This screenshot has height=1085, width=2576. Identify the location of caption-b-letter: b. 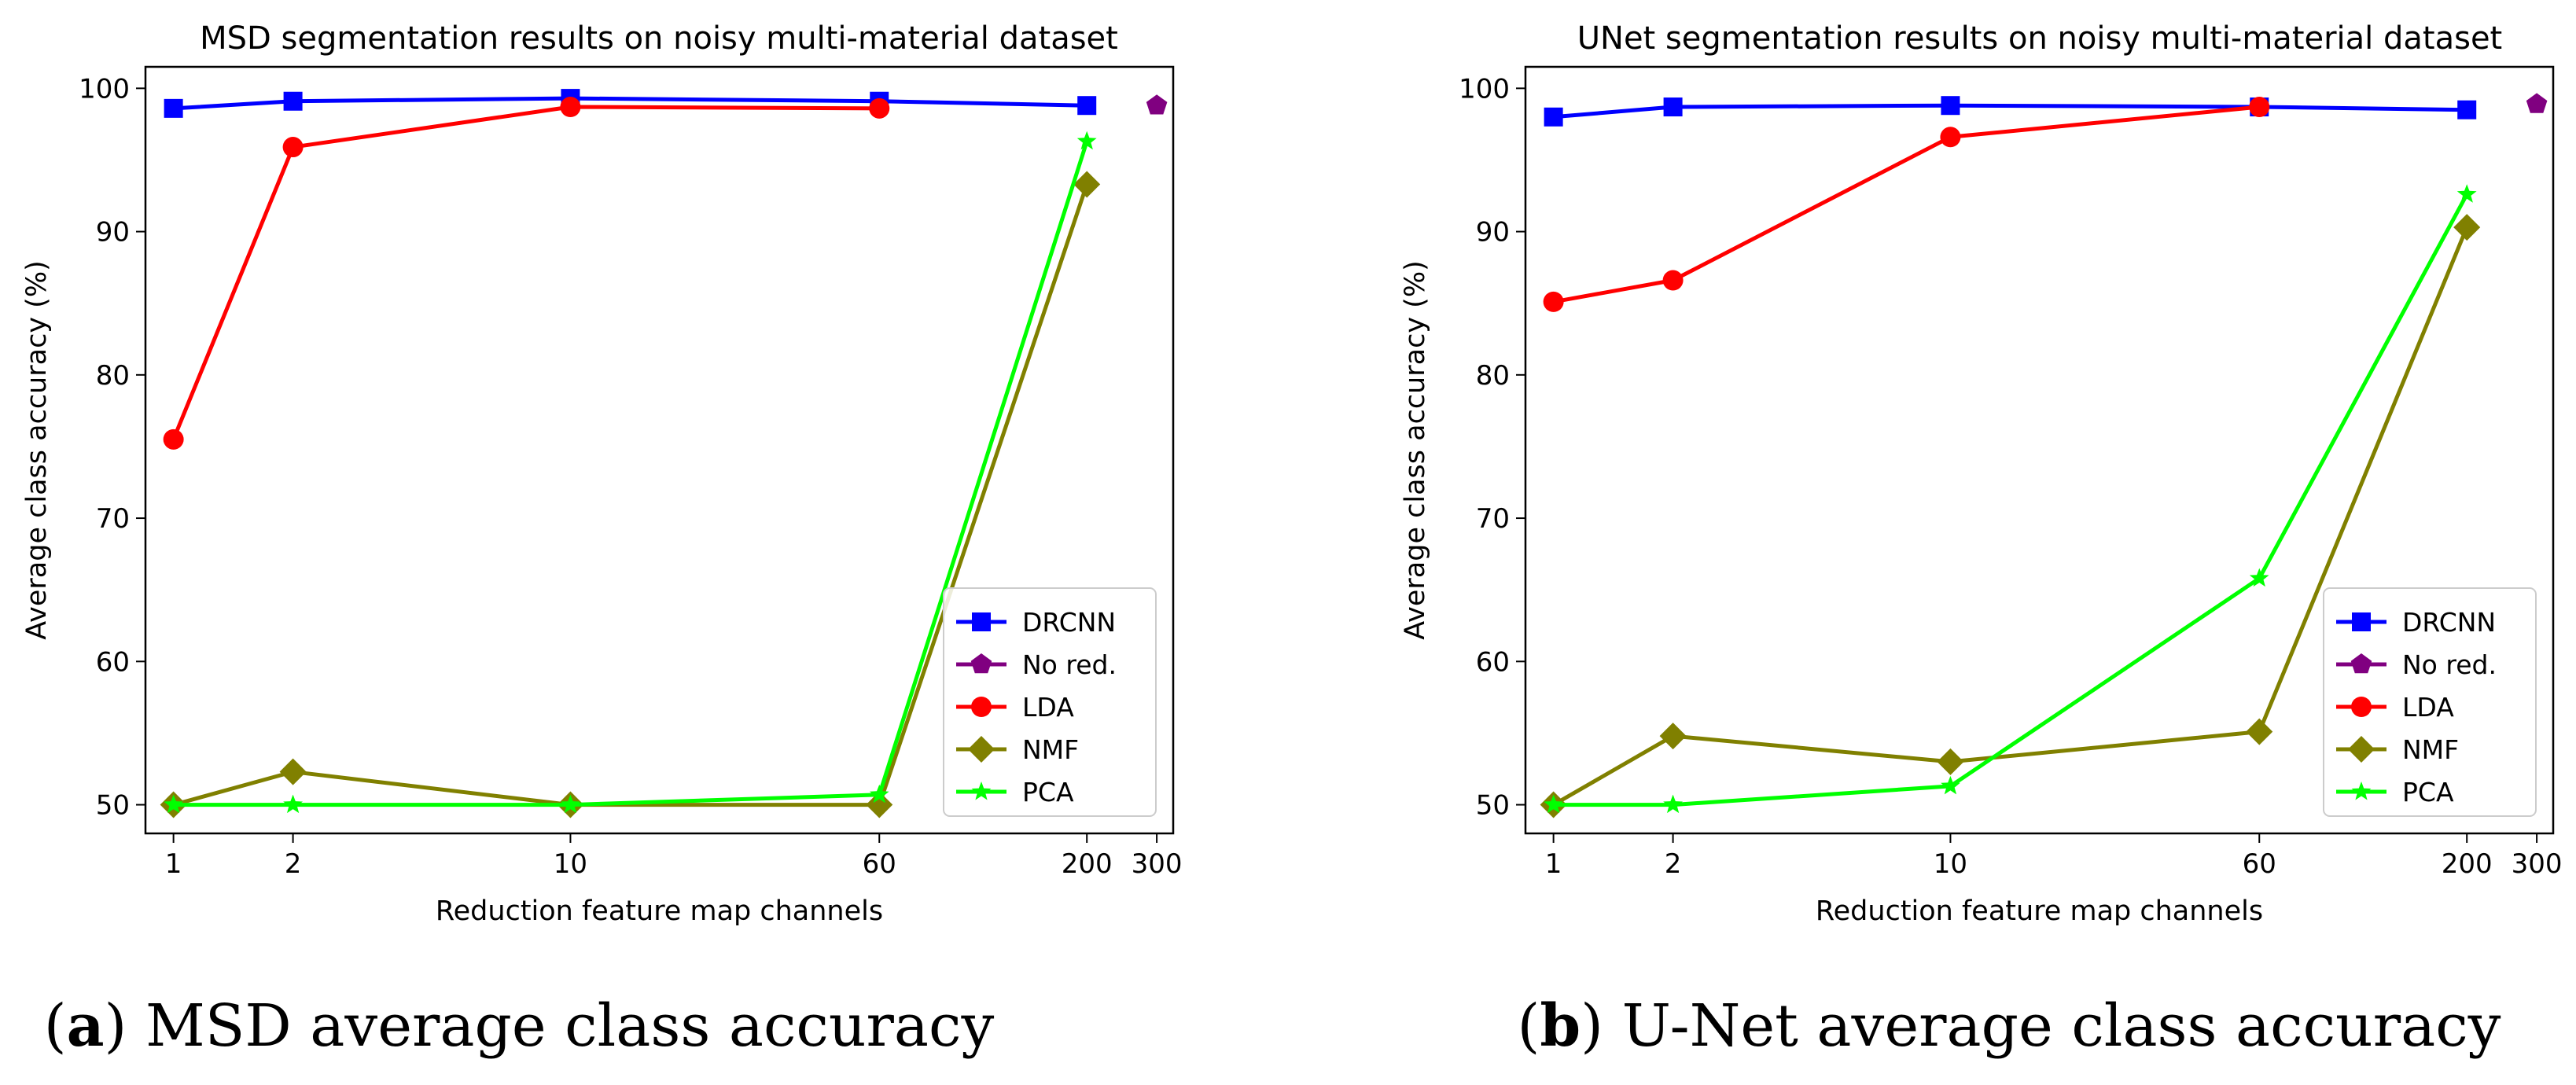
(1561, 1026).